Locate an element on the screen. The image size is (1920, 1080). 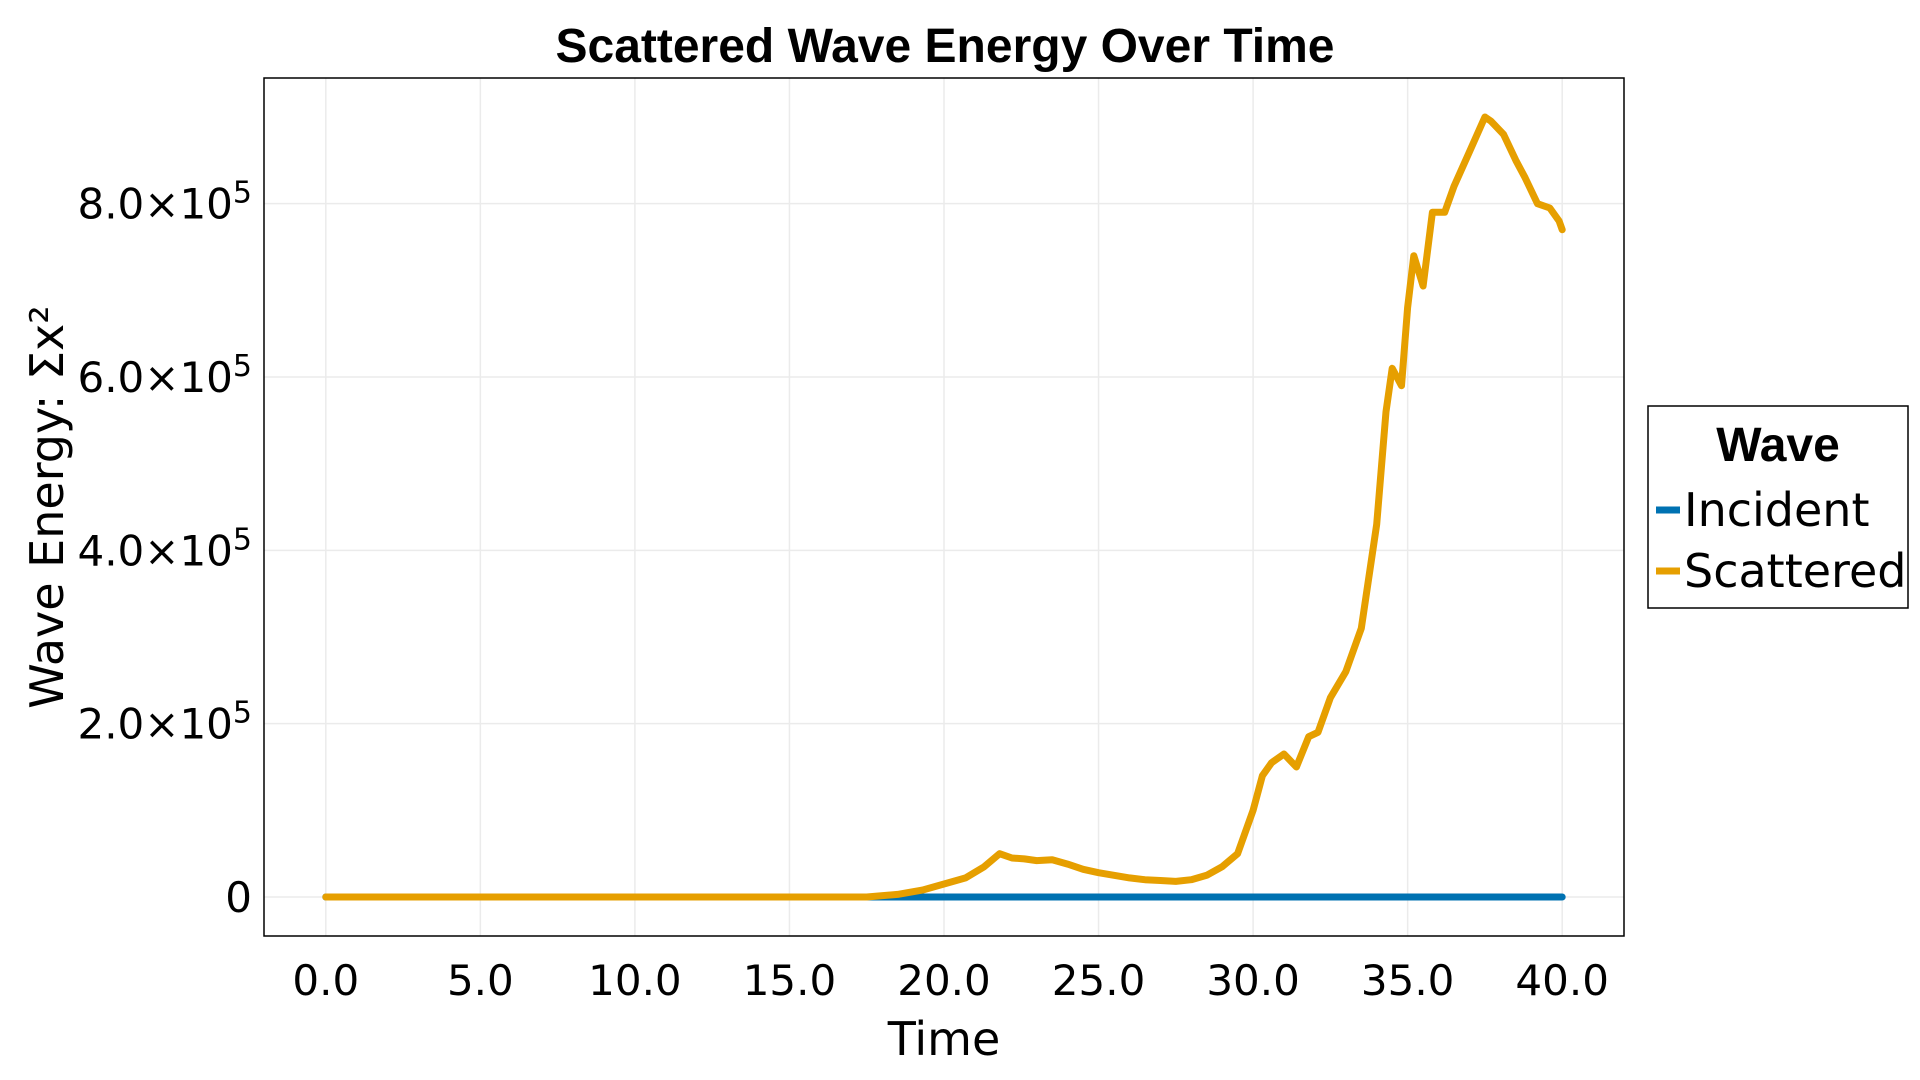
y-tick-label: 0 is located at coordinates (238, 897).